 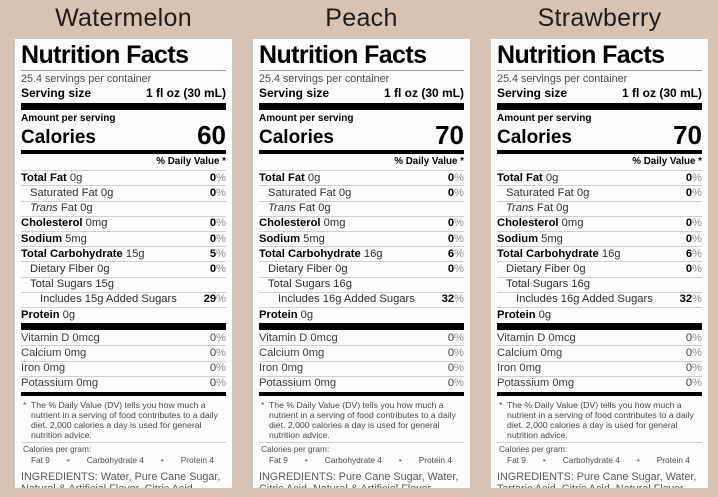 I want to click on nutrient-name: Total Fat 0g, so click(x=52, y=177).